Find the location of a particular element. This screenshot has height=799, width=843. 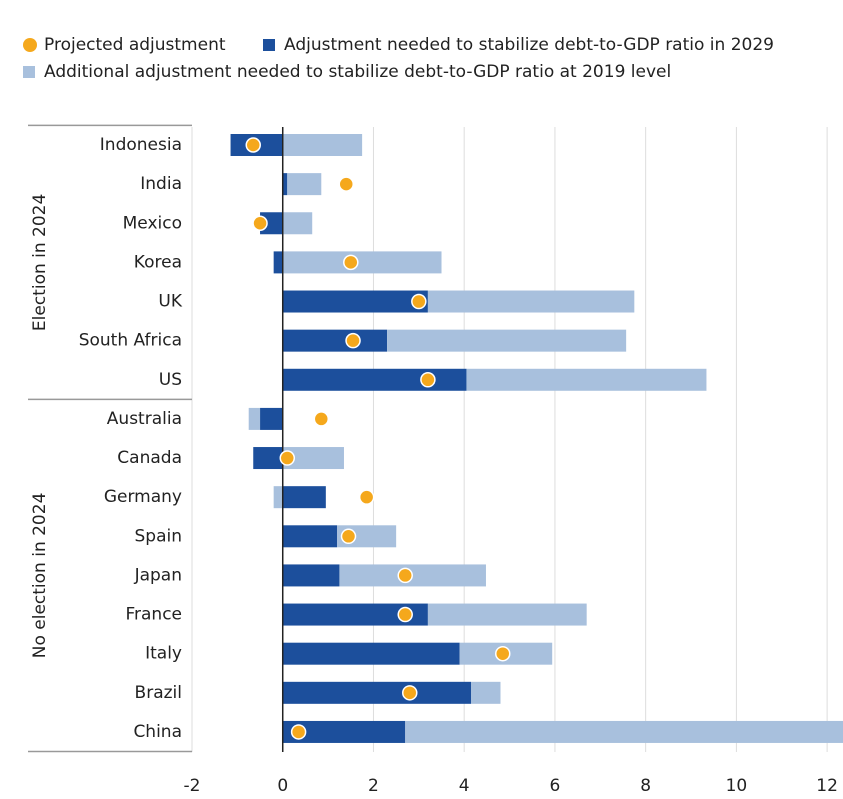

y-tick-label: India is located at coordinates (161, 184).